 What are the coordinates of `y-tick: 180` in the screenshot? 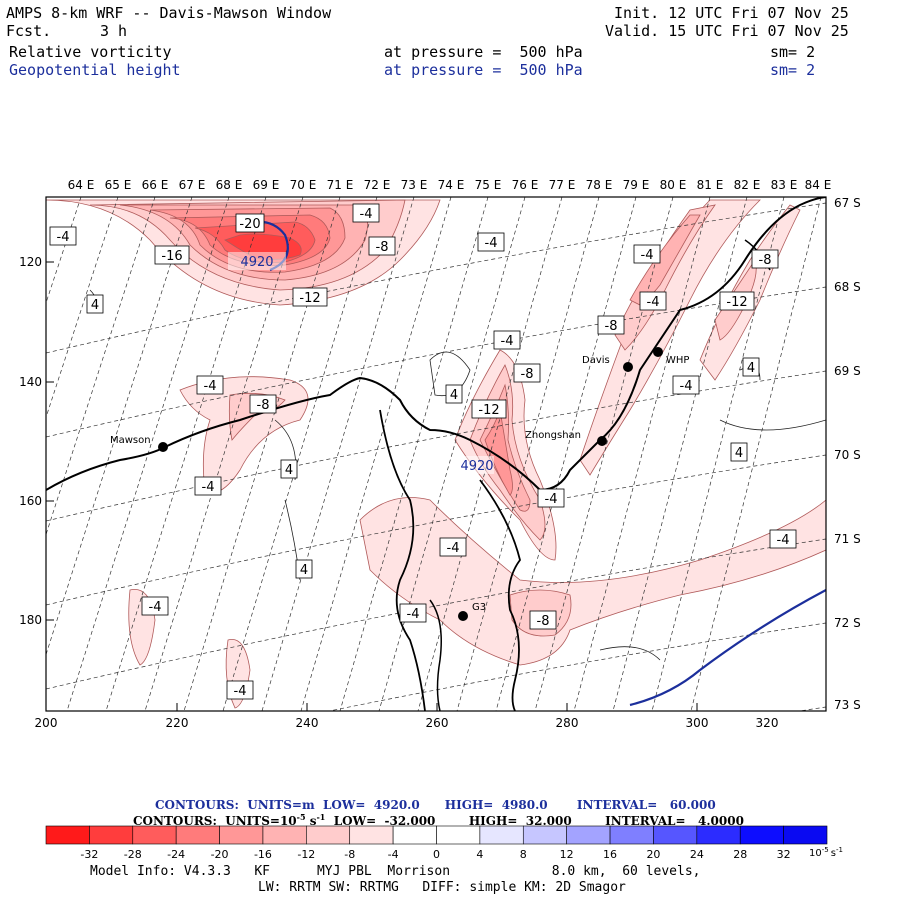 It's located at (30, 620).